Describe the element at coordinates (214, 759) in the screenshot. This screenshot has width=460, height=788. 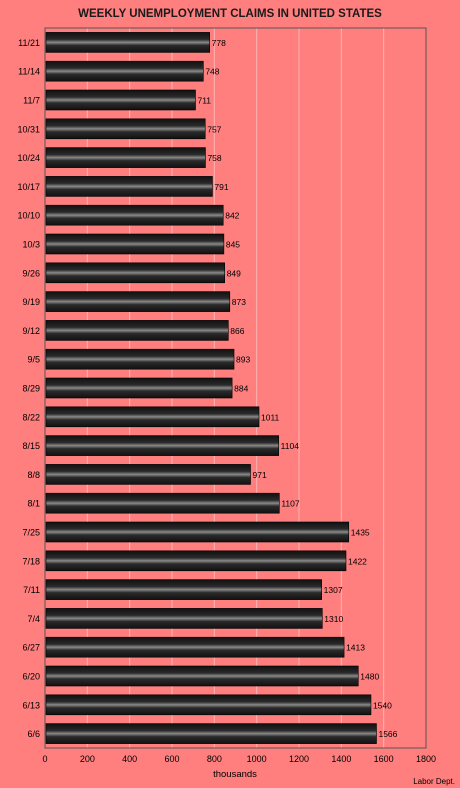
I see `x-tick-label: 800` at that location.